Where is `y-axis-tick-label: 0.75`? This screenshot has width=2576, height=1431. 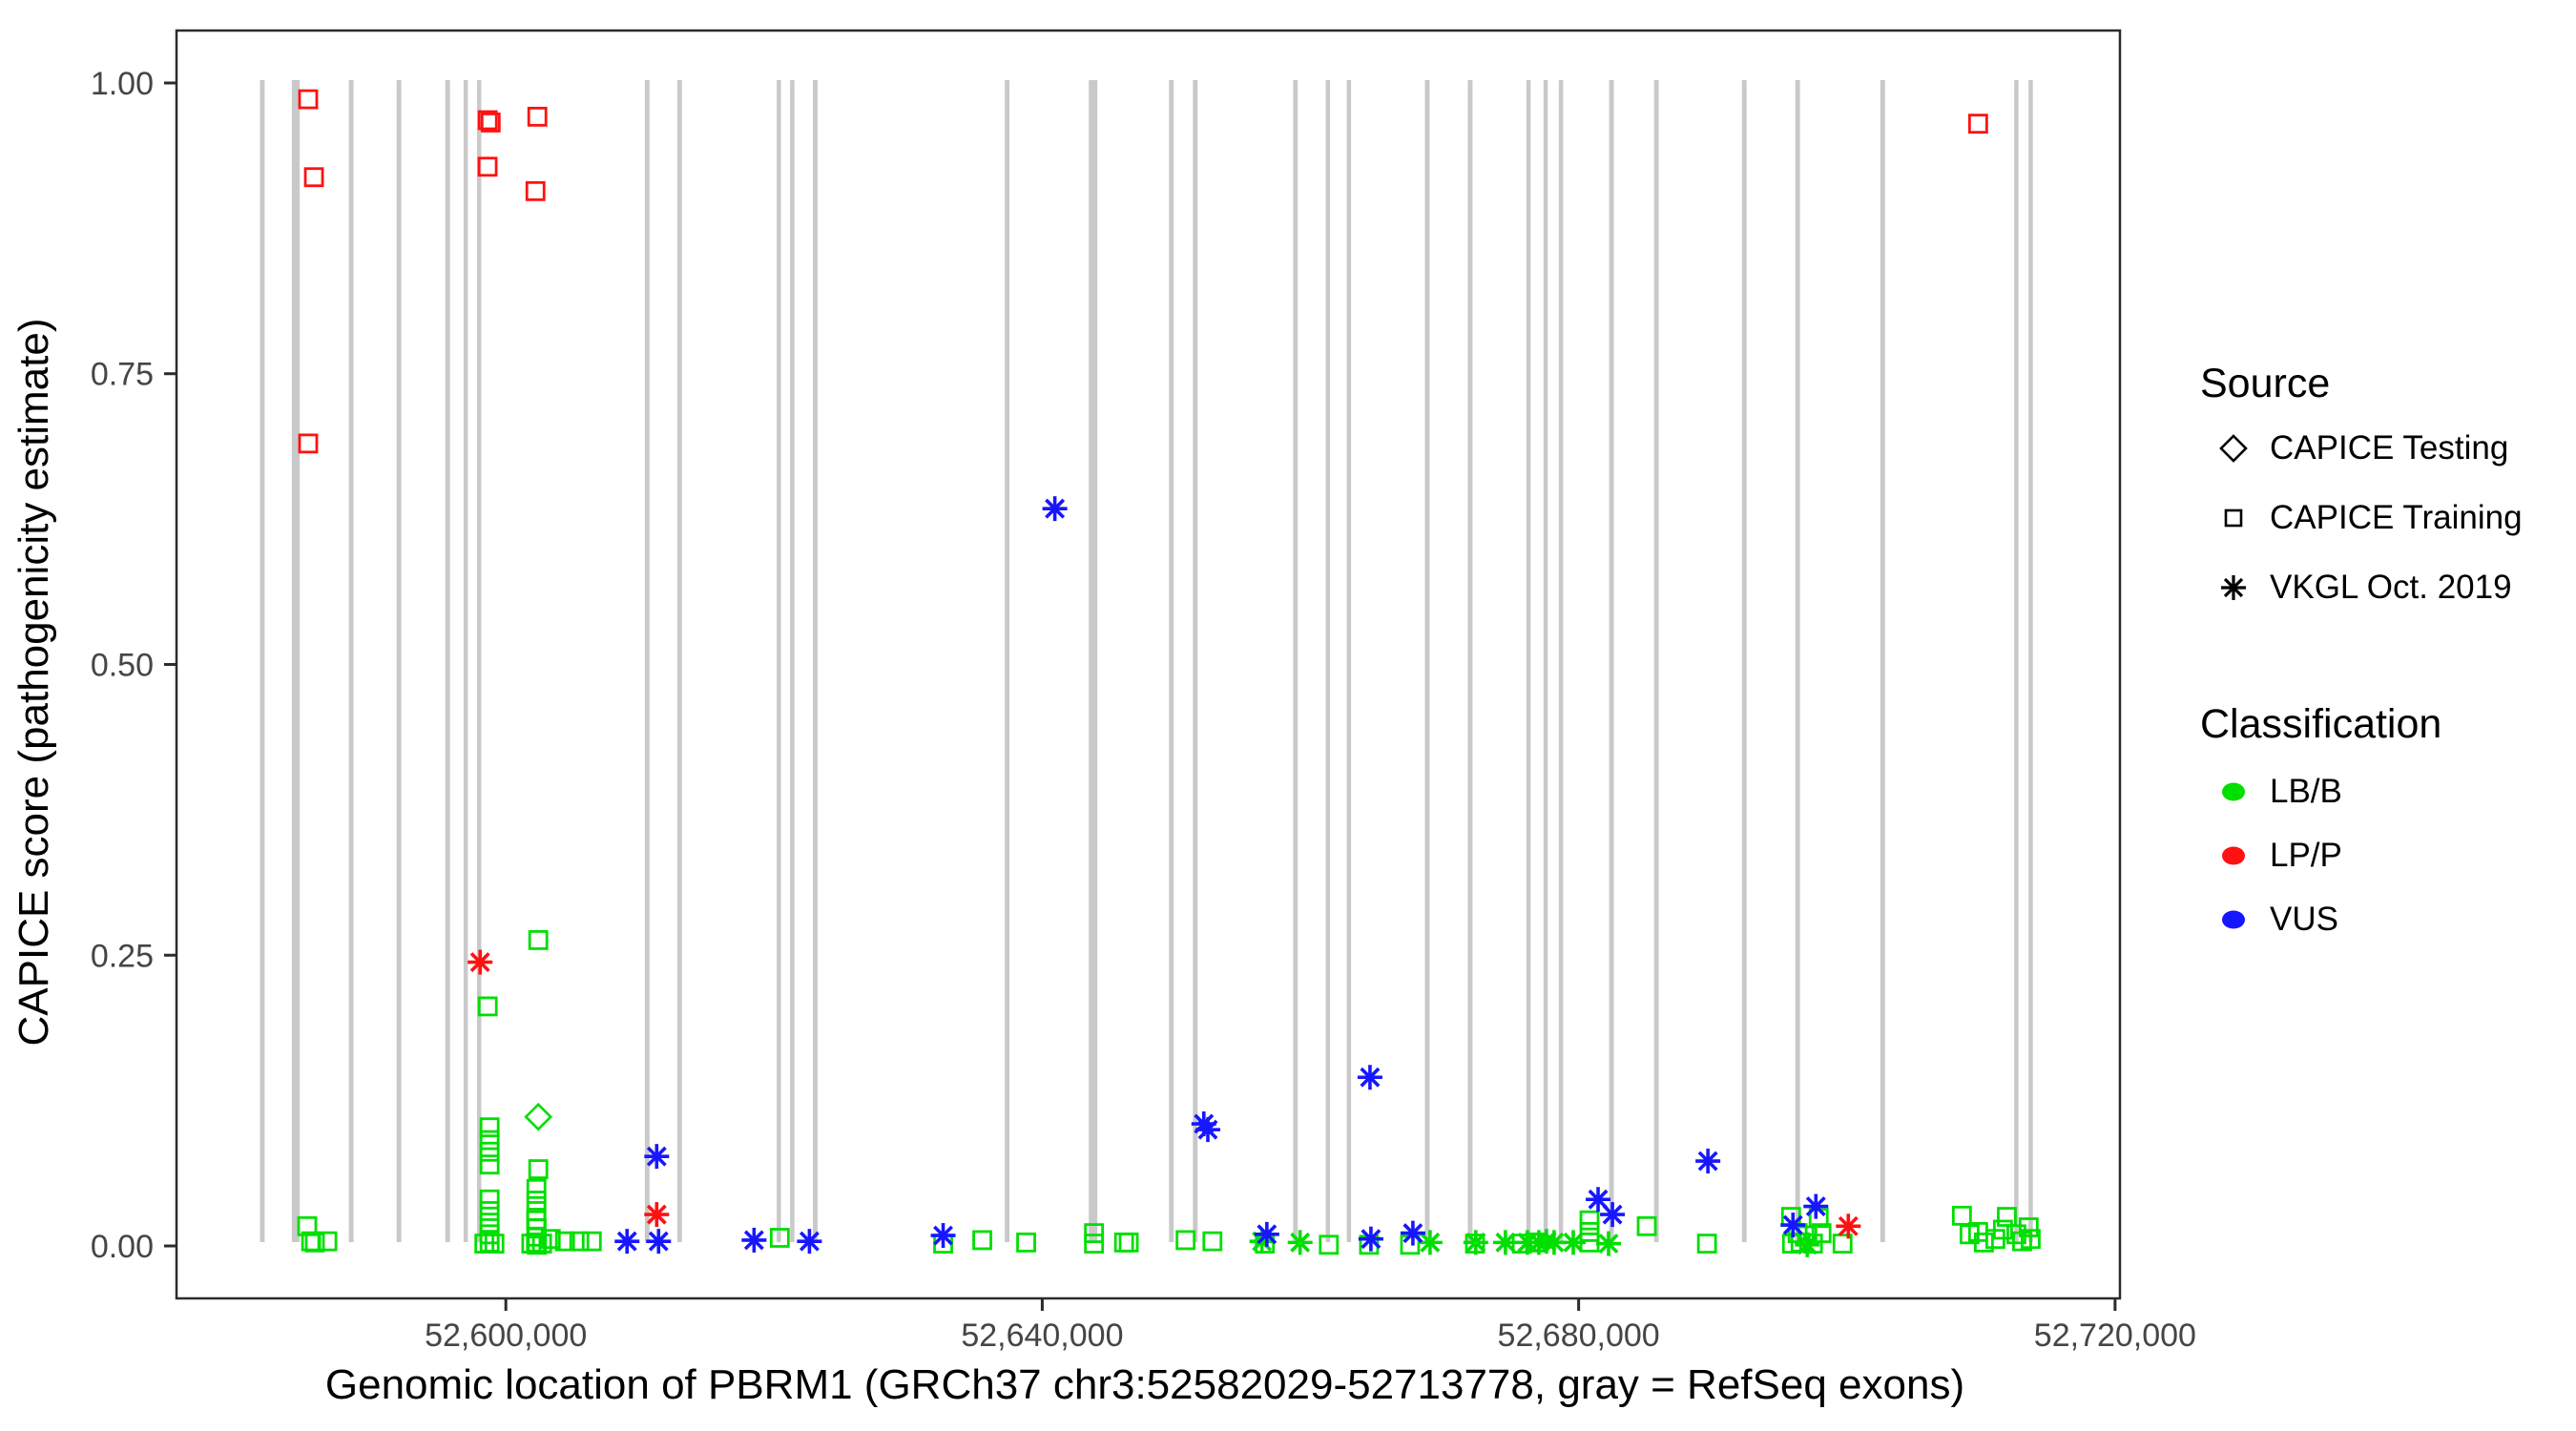
y-axis-tick-label: 0.75 is located at coordinates (122, 375).